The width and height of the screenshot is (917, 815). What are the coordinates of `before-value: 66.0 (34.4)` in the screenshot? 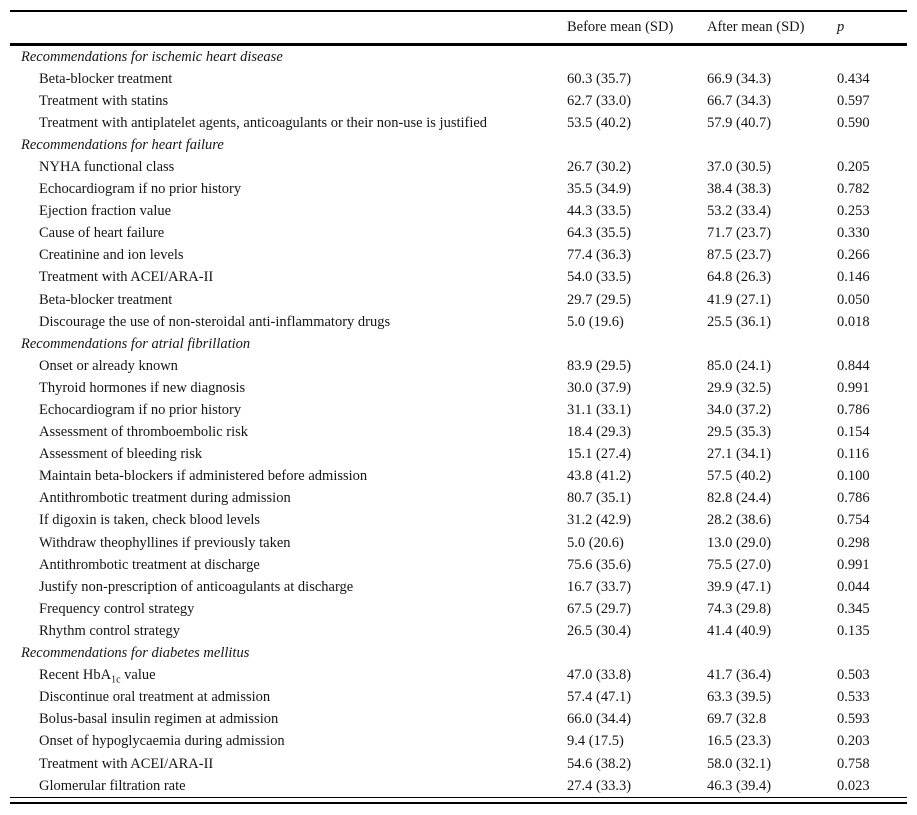 It's located at (599, 719).